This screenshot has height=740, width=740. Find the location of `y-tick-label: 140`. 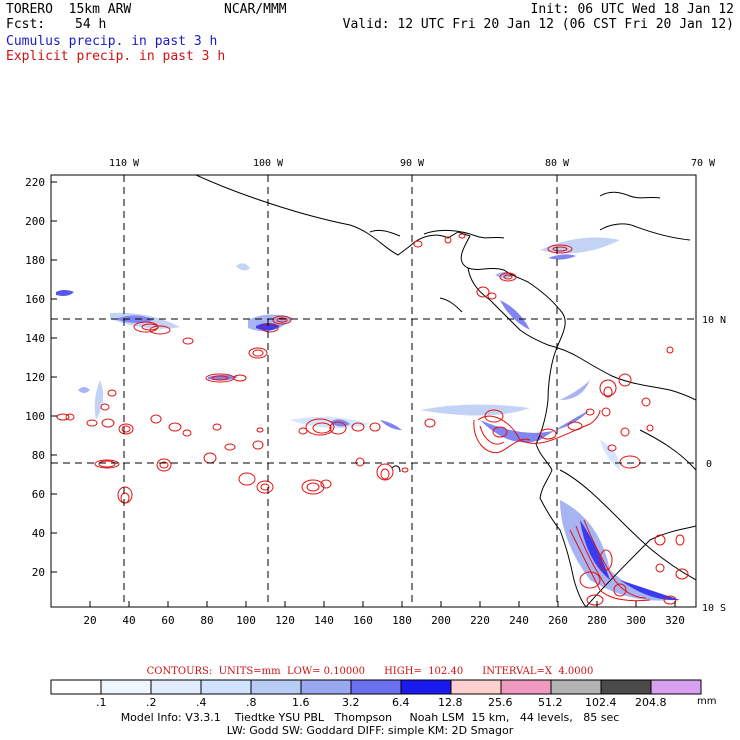

y-tick-label: 140 is located at coordinates (35, 338).